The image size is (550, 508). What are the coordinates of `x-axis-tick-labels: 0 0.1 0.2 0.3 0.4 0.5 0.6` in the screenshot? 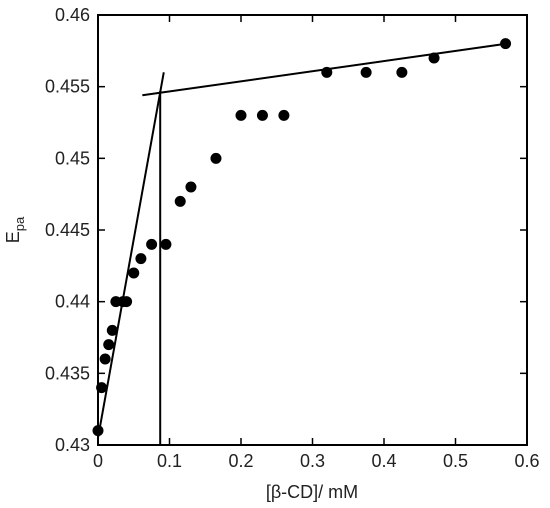 It's located at (316, 461).